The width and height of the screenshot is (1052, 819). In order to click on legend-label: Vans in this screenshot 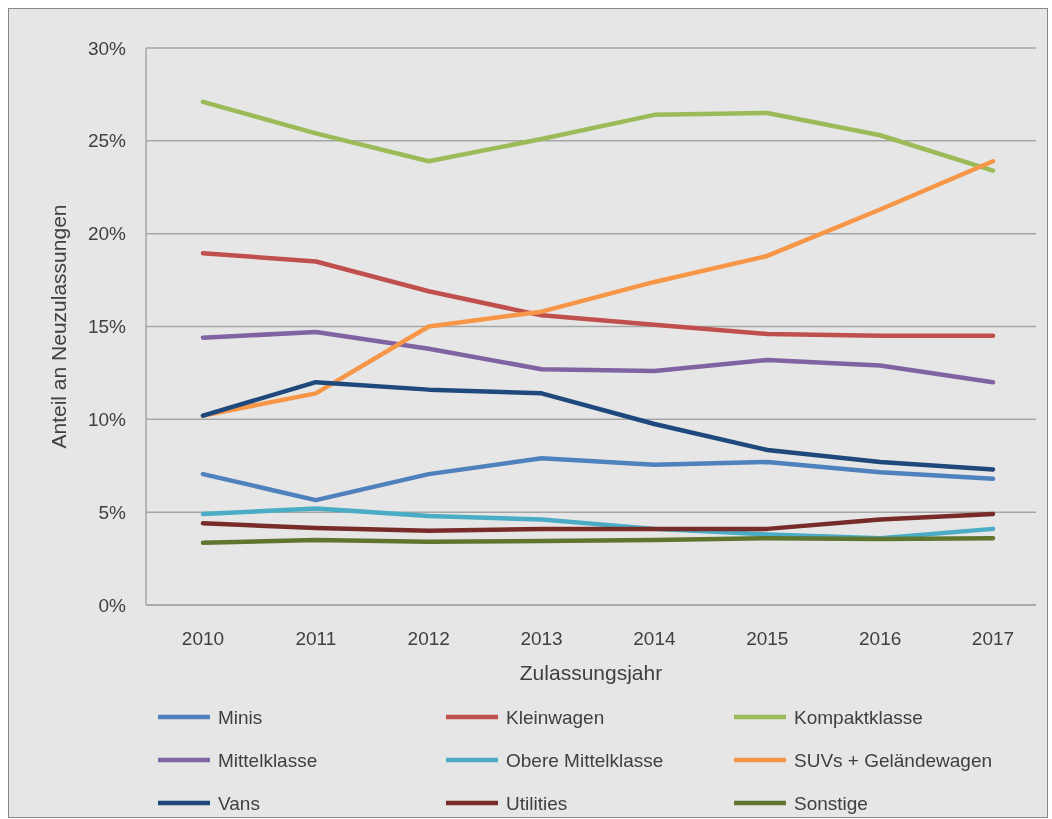, I will do `click(239, 803)`.